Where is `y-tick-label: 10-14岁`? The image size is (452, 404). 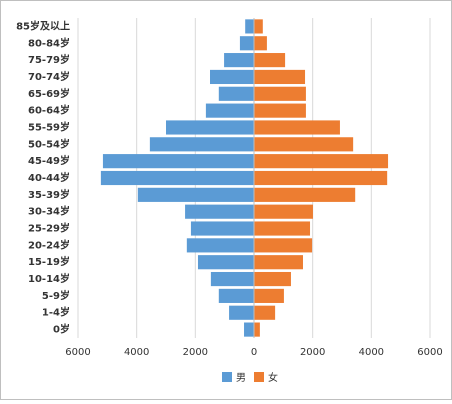 y-tick-label: 10-14岁 is located at coordinates (49, 278).